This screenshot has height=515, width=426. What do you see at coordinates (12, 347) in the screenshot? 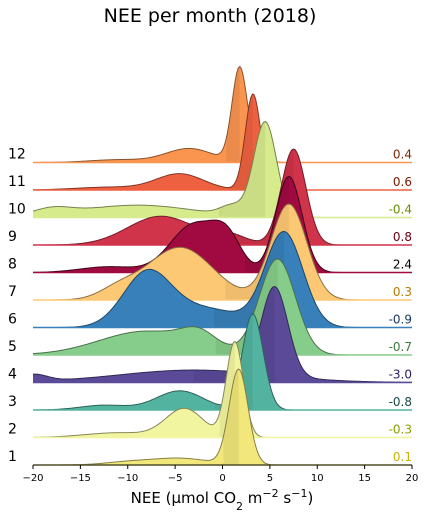
I see `row-label-month-5: 5` at bounding box center [12, 347].